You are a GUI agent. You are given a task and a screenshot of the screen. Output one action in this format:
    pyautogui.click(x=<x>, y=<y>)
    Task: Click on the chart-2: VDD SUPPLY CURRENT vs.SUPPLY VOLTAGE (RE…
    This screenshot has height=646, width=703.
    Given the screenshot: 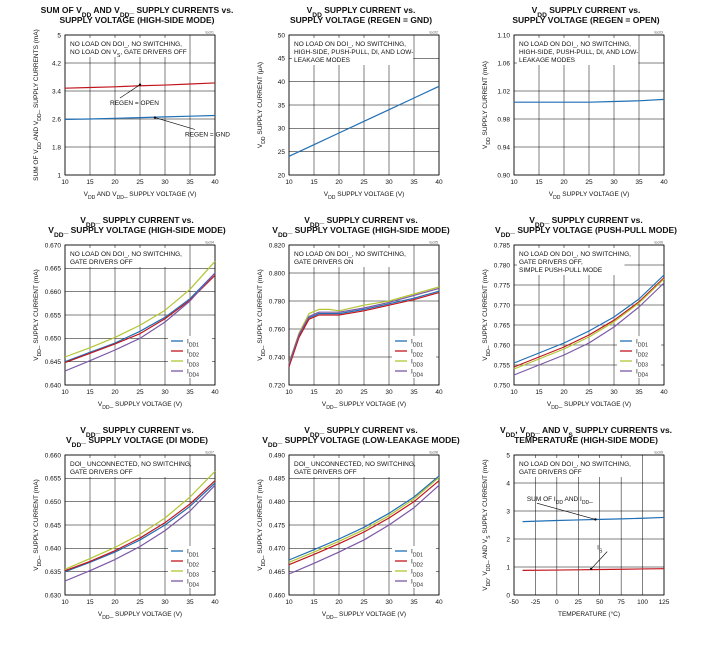 What is the action you would take?
    pyautogui.click(x=350, y=103)
    